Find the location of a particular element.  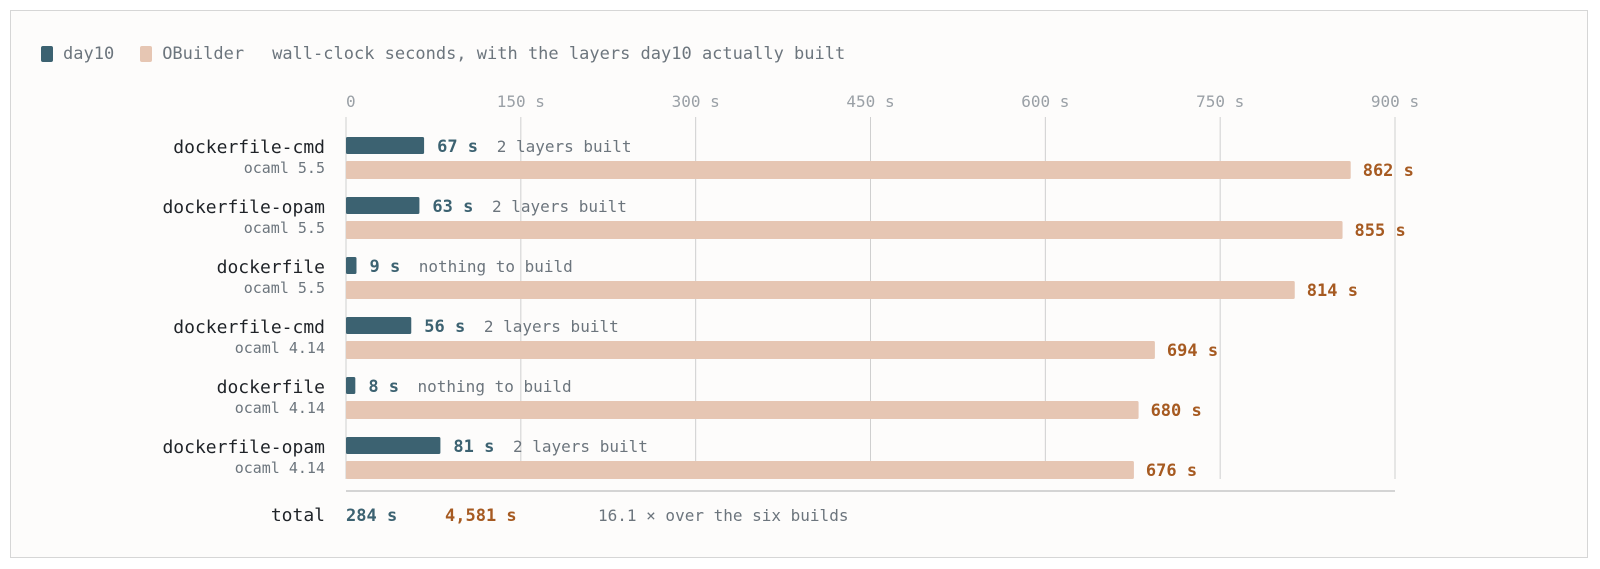

x-tick-label: 0 is located at coordinates (351, 101).